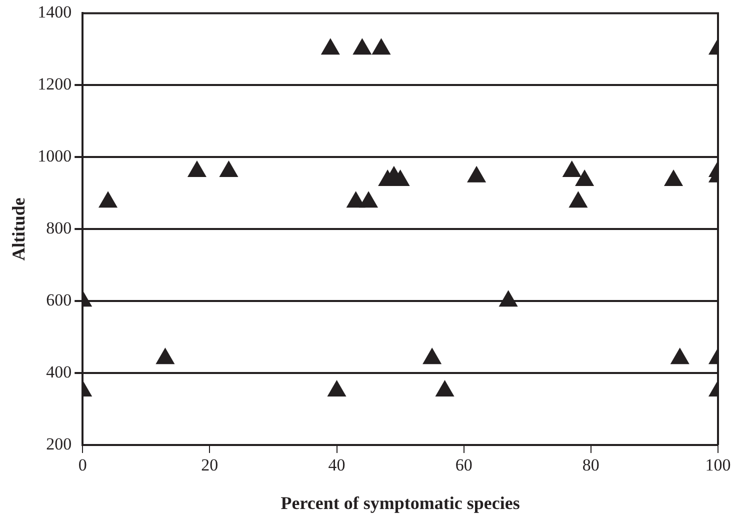 Image resolution: width=736 pixels, height=527 pixels. I want to click on x-axis-title: Percent of symptomatic species, so click(400, 502).